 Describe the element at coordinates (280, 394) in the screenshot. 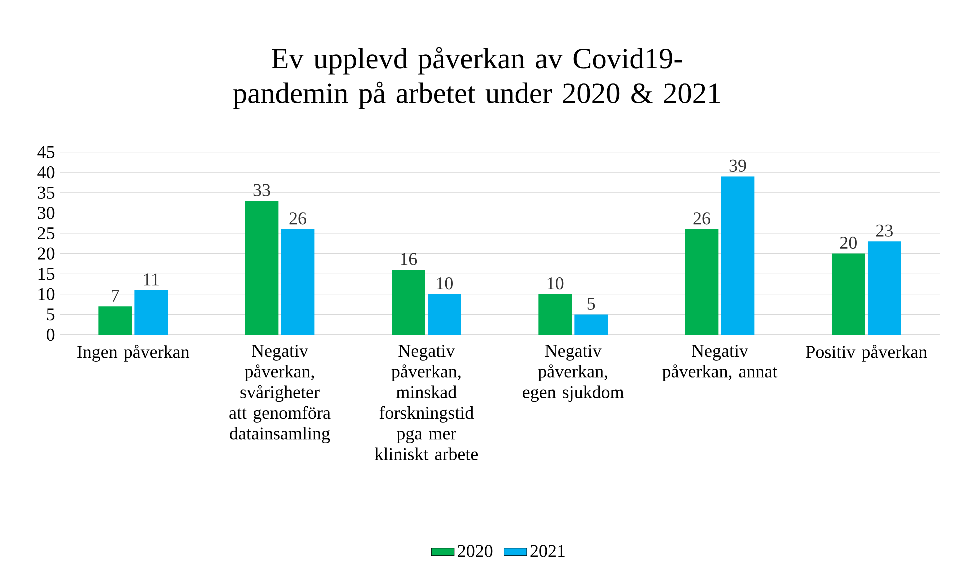

I see `x-tick-label: Negativ påverkan, svårigheter att genomföra datainsamling` at that location.